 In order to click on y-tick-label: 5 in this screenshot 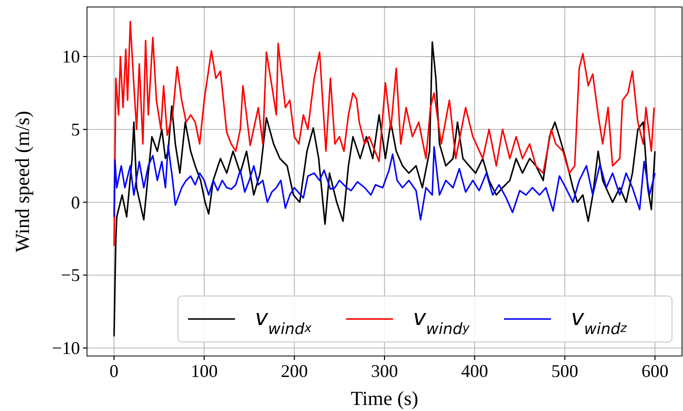, I will do `click(75, 129)`.